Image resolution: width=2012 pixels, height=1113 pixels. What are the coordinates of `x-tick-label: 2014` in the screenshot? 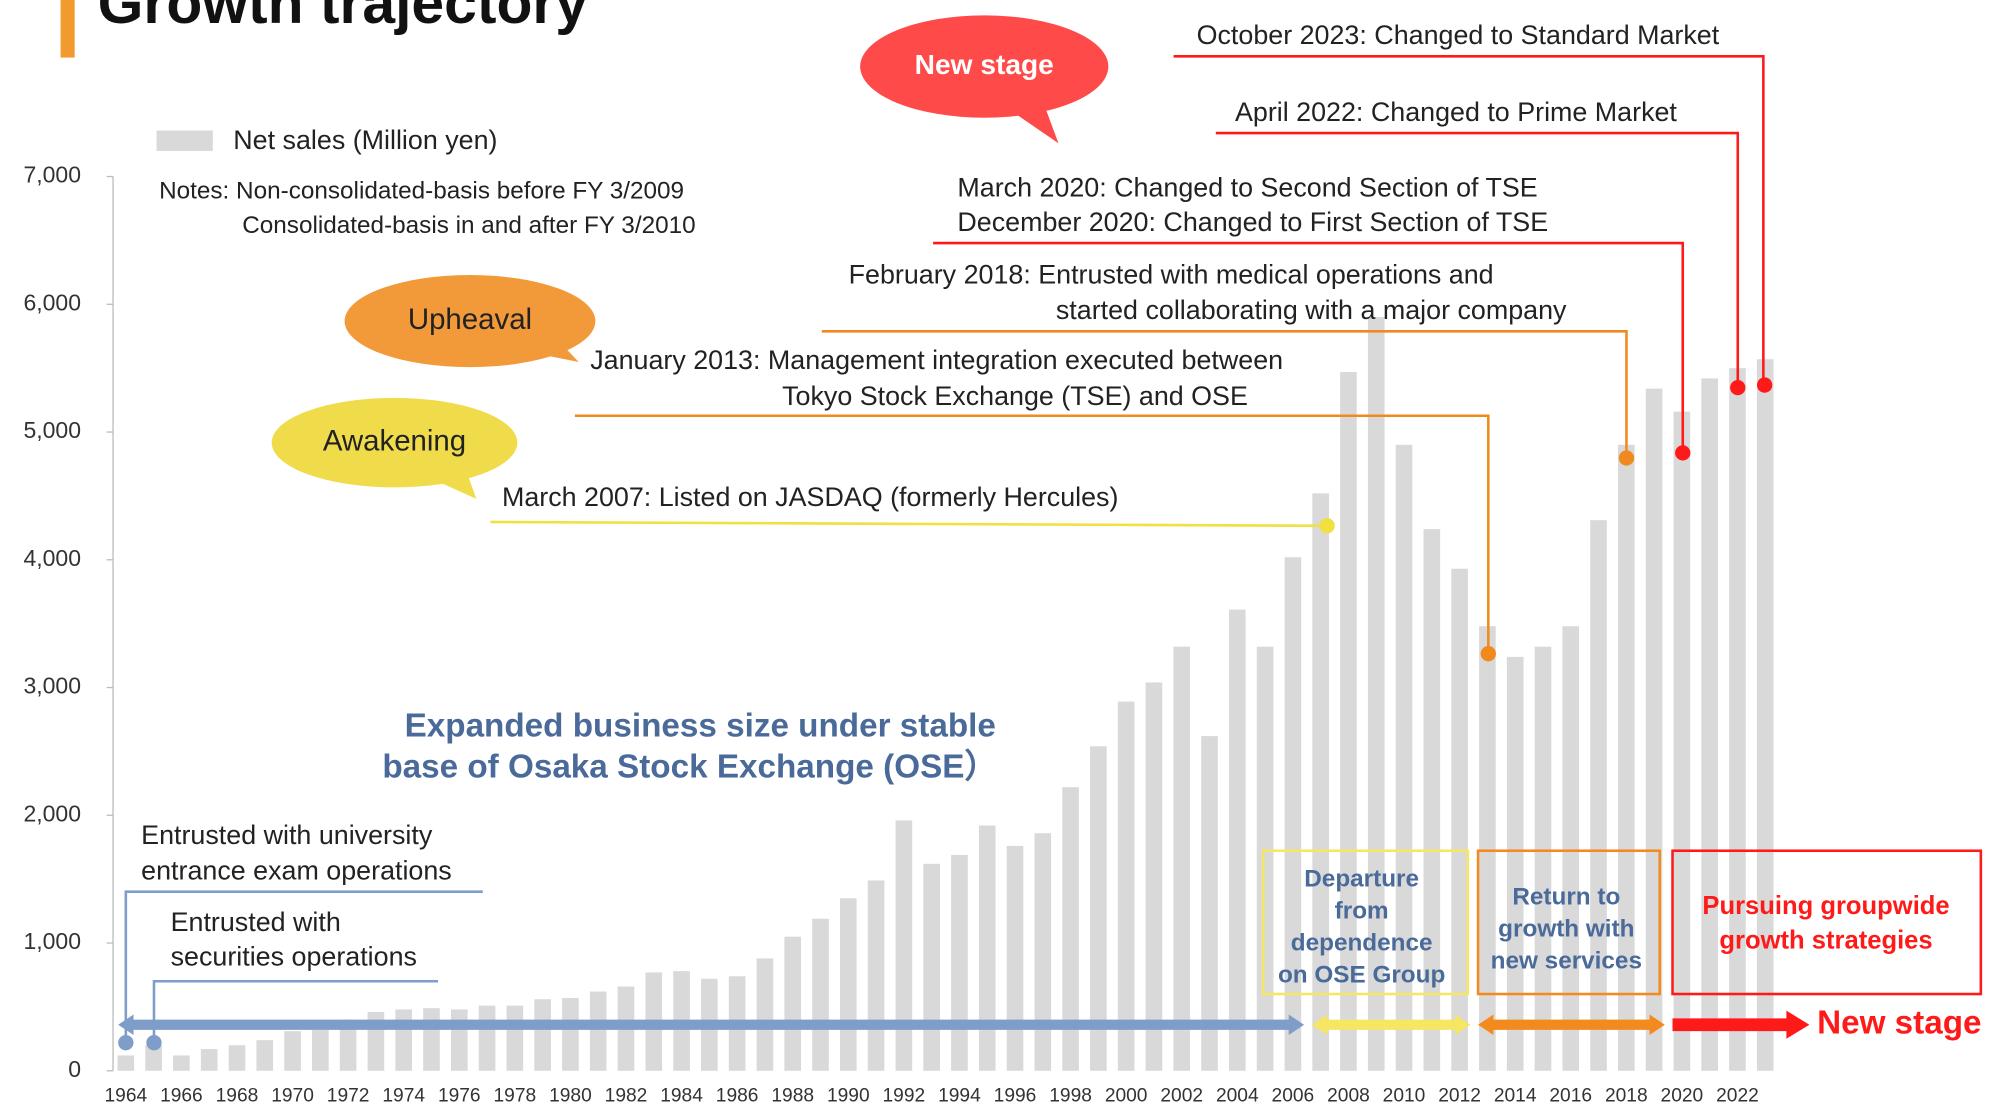 It's located at (1515, 1095).